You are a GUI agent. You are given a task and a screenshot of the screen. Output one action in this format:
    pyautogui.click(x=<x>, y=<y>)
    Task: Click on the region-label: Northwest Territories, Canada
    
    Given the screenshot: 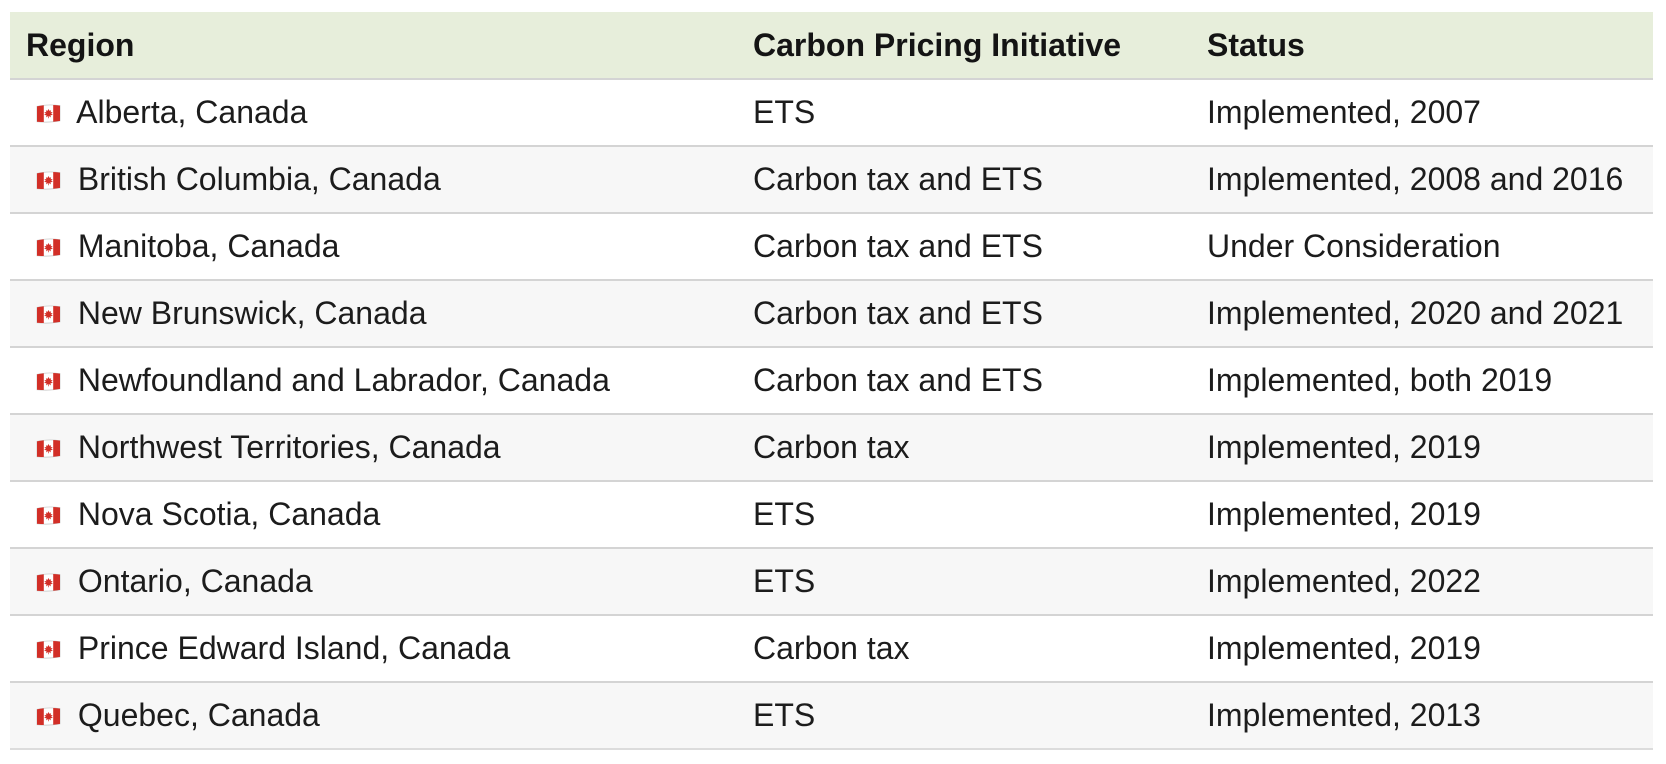 What is the action you would take?
    pyautogui.click(x=289, y=447)
    